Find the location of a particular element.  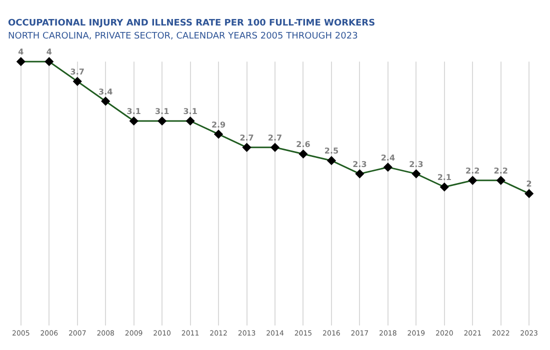

chart-subtitle: NORTH CAROLINA, PRIVATE SECTOR, CALENDAR YEARS 2005 THROUGH 2023 is located at coordinates (183, 37).